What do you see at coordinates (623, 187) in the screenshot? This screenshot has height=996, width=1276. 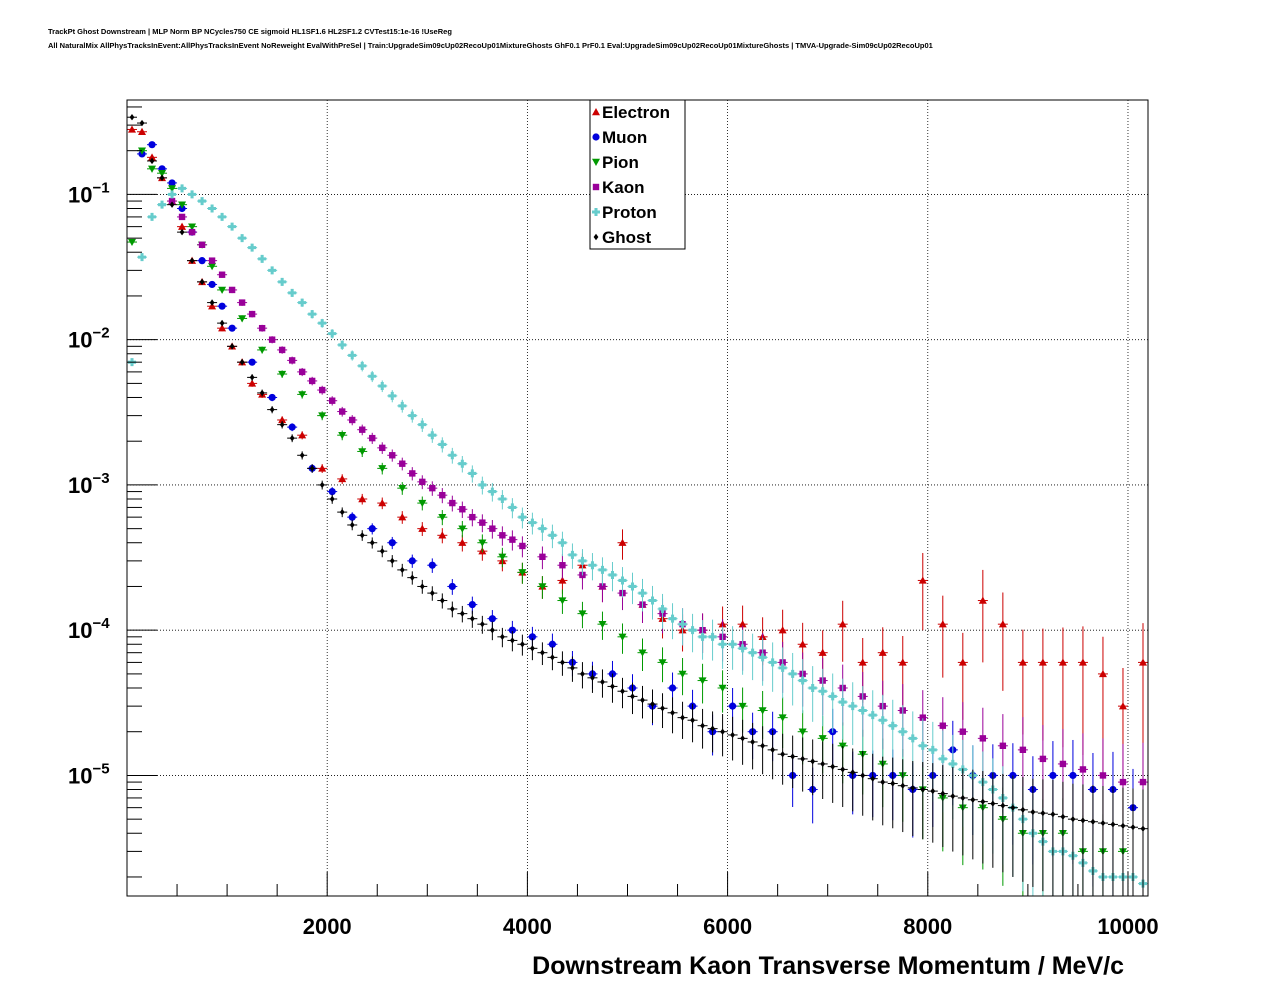 I see `legend-label: Kaon` at bounding box center [623, 187].